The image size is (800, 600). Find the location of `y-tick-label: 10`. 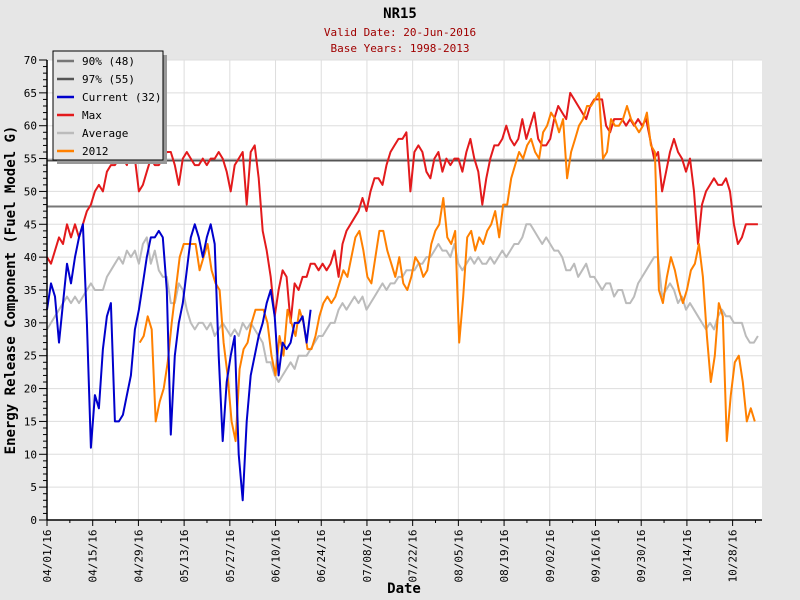

y-tick-label: 10 is located at coordinates (30, 454).